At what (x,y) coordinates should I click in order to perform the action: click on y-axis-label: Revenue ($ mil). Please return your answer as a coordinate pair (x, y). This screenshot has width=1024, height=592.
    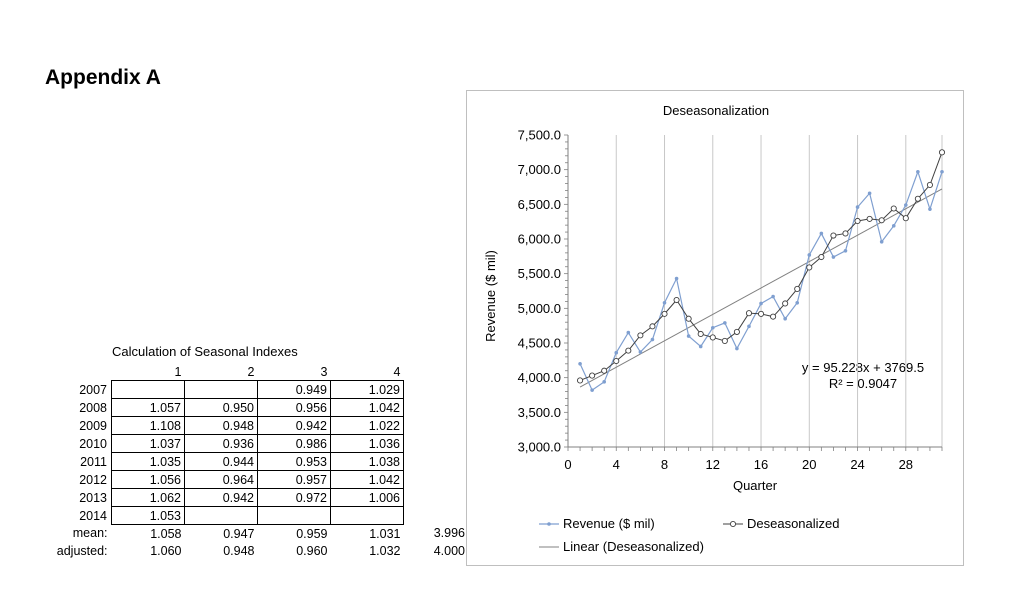
    Looking at the image, I should click on (490, 296).